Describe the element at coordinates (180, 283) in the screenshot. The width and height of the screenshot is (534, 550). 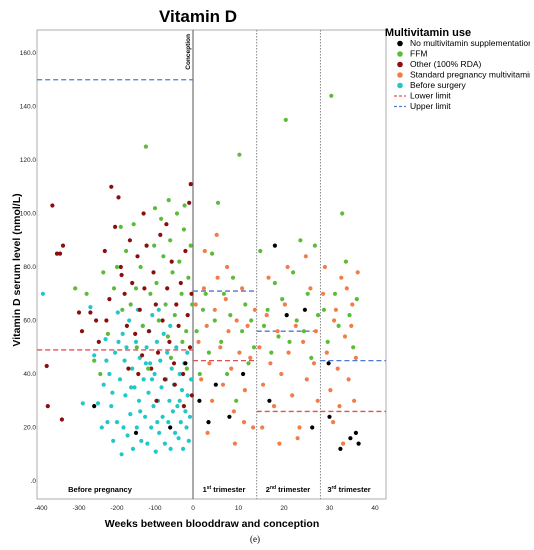
I see `point-other-100-rda--43` at that location.